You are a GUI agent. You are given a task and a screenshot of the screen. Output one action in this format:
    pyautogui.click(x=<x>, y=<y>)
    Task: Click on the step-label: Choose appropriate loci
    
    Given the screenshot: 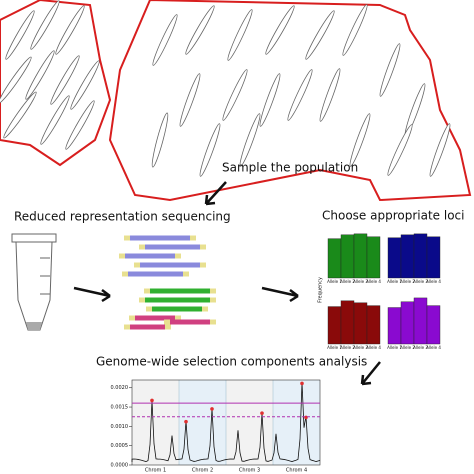 What is the action you would take?
    pyautogui.click(x=393, y=216)
    